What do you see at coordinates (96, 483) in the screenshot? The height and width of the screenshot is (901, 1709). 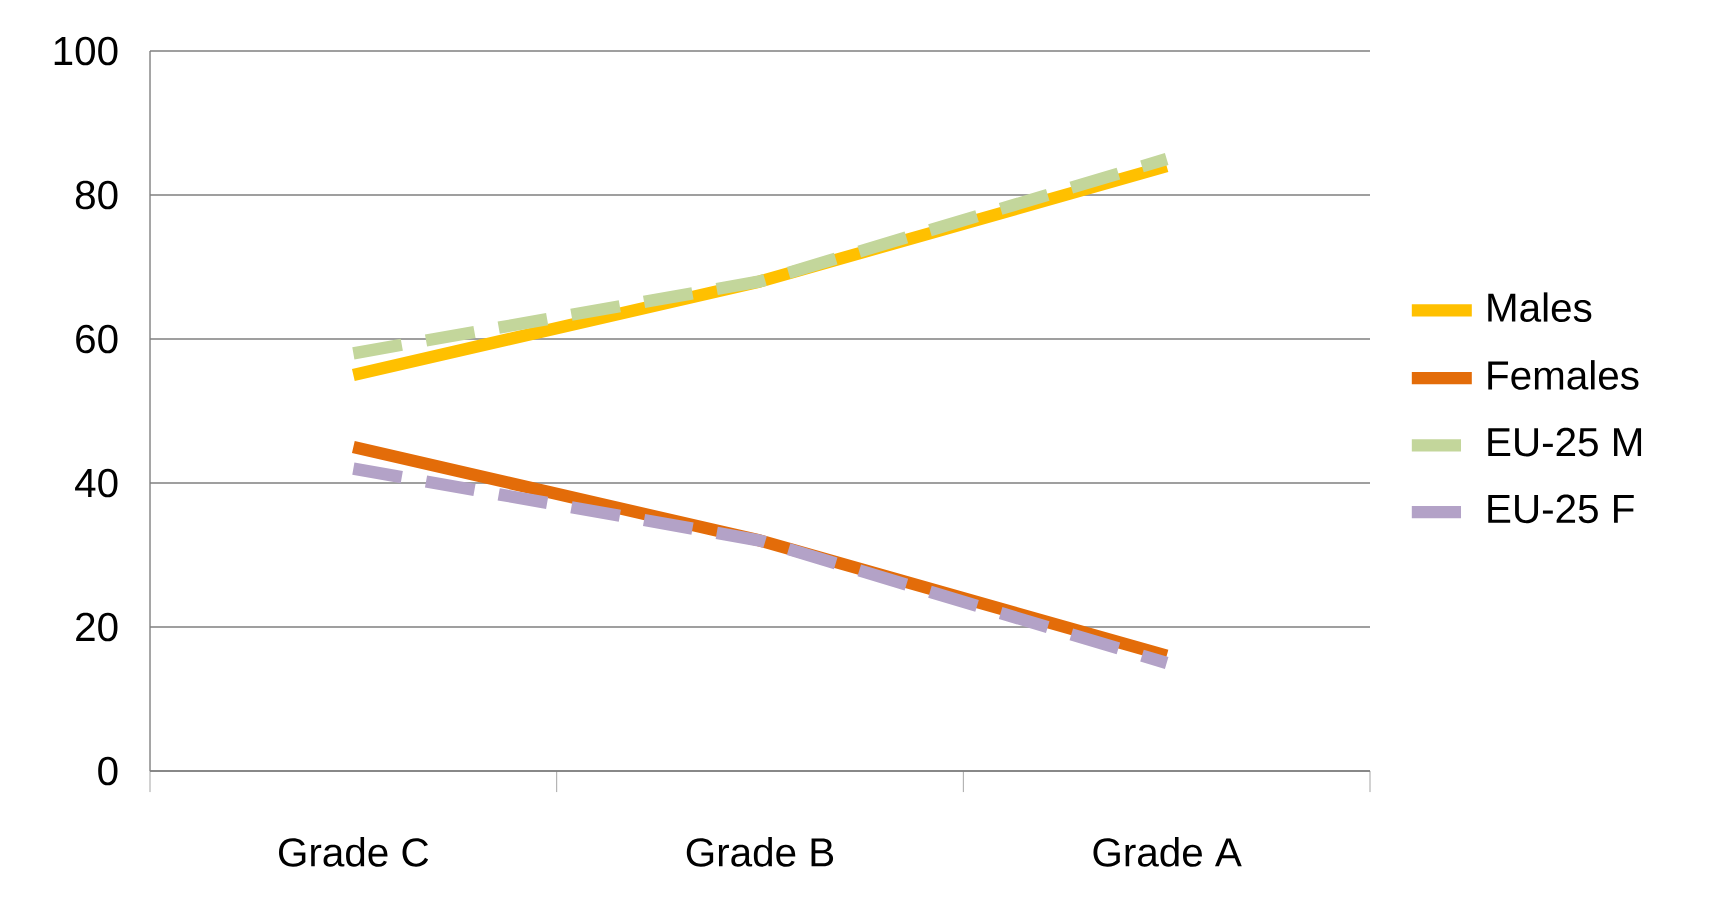 I see `y-tick-label: 40` at bounding box center [96, 483].